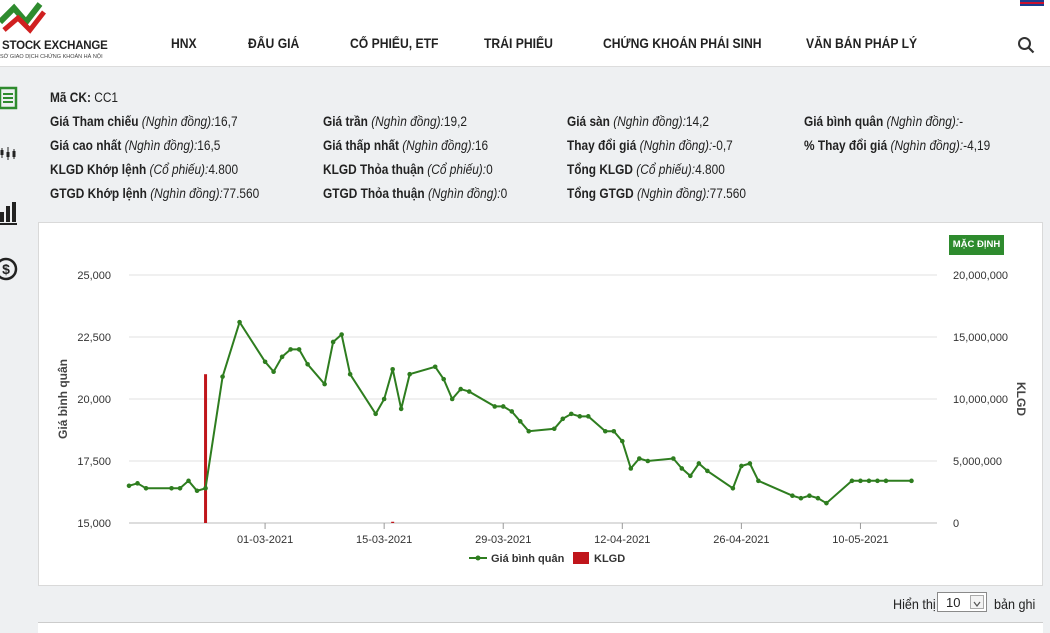  What do you see at coordinates (10, 270) in the screenshot?
I see `dollar-icon: $` at bounding box center [10, 270].